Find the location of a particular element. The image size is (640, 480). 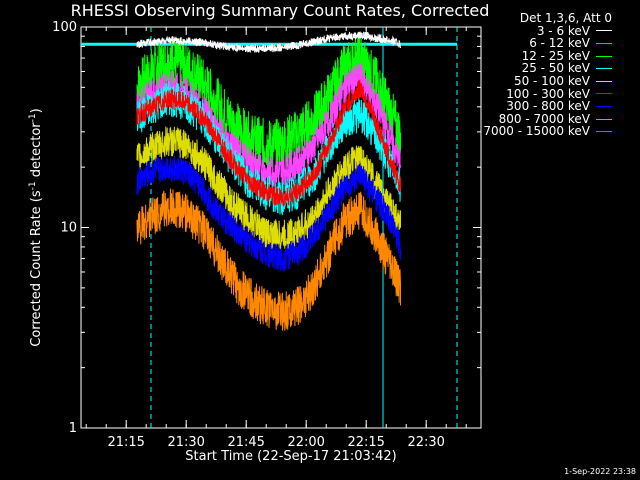

legend-entry: 300 - 800 keV is located at coordinates (547, 106).